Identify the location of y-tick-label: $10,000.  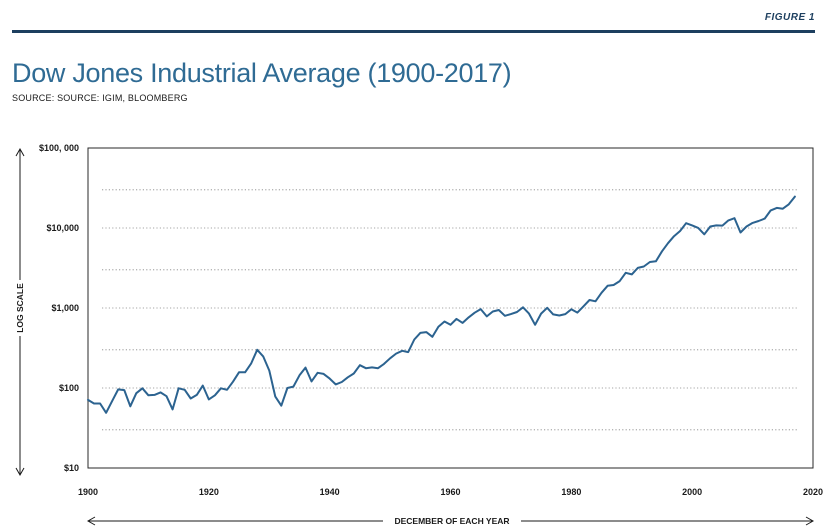
(62, 228).